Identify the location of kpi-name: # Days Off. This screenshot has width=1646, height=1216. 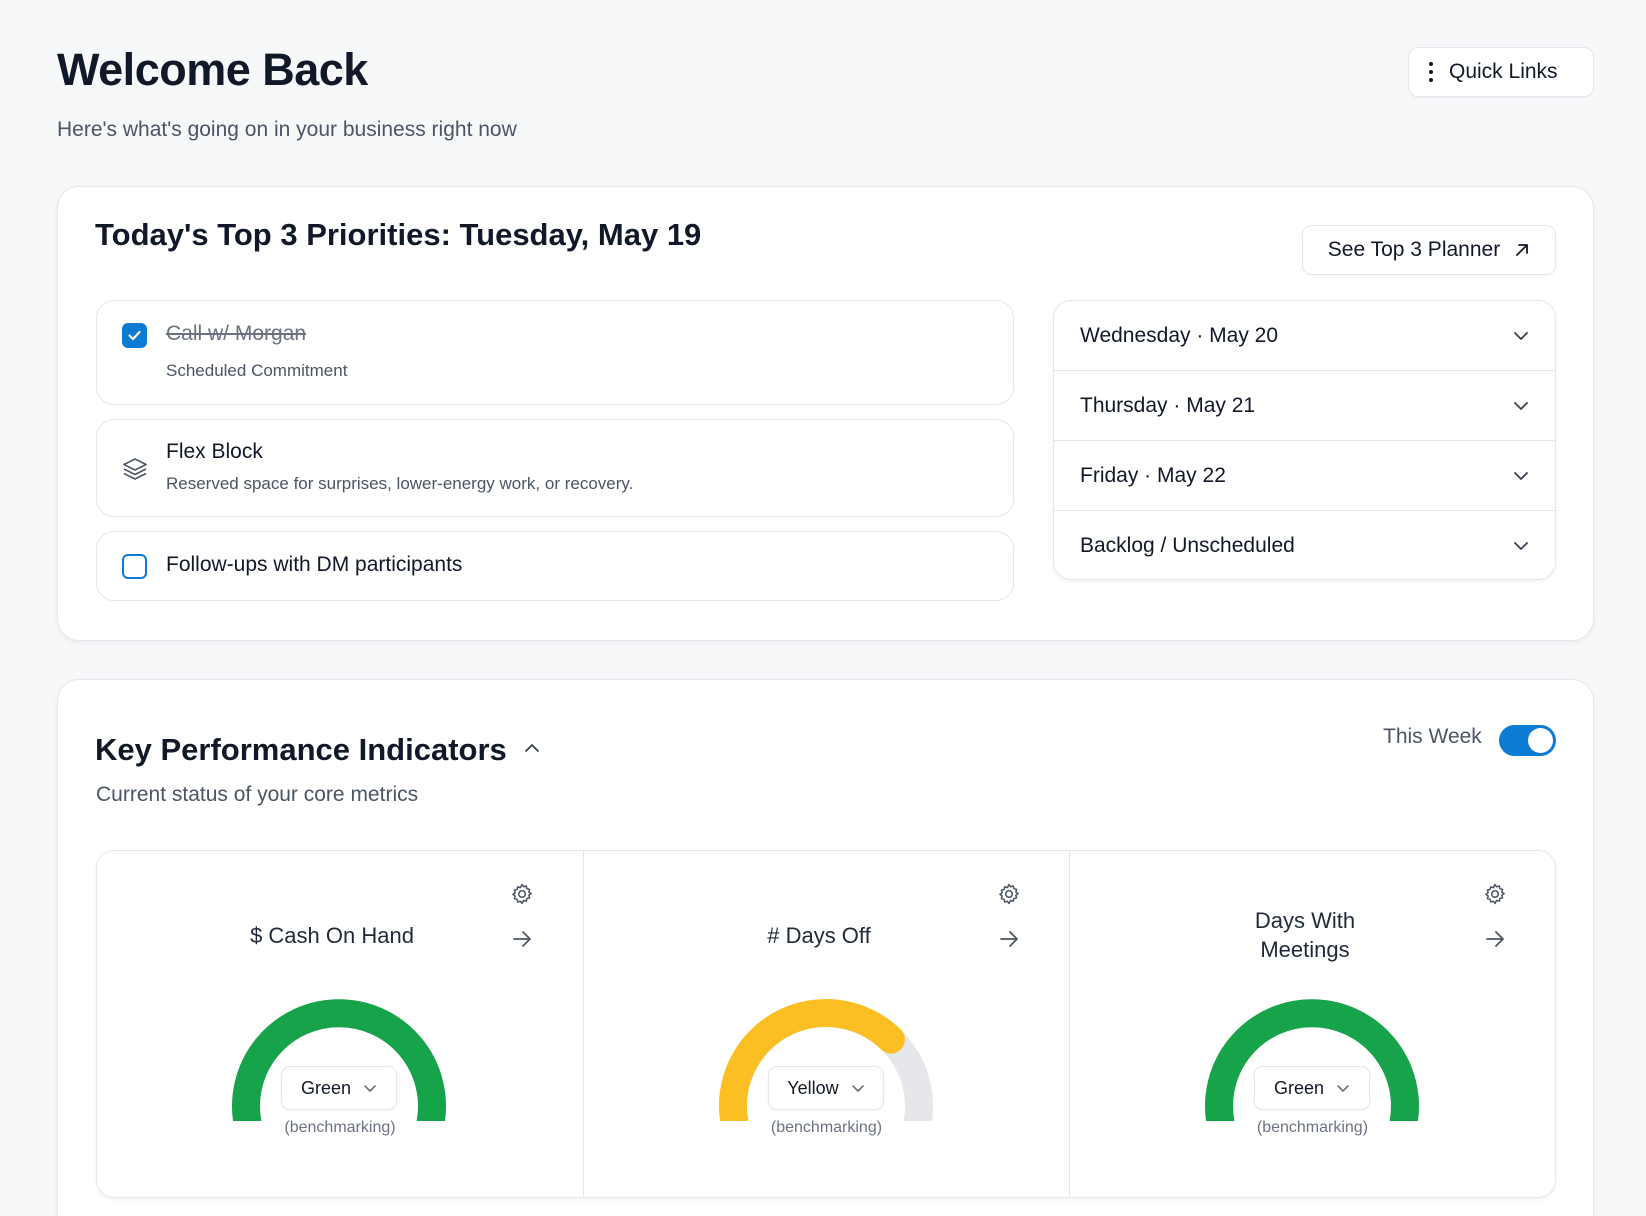
(819, 936).